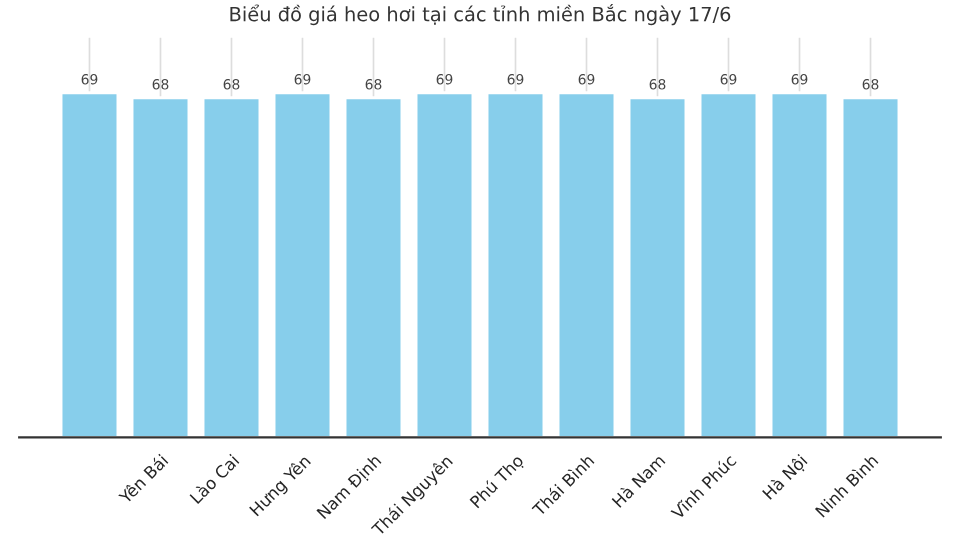  What do you see at coordinates (497, 482) in the screenshot?
I see `x-tick-label: Phú Thọ` at bounding box center [497, 482].